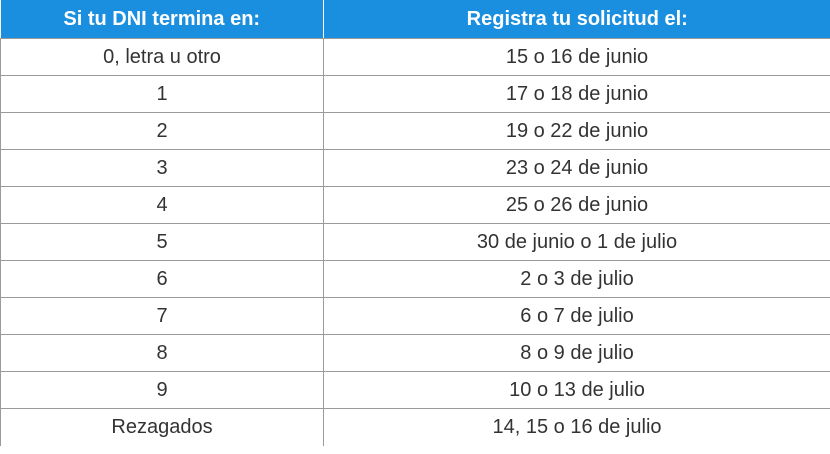  I want to click on cell-registration-date: 2 o 3 de julio, so click(576, 279).